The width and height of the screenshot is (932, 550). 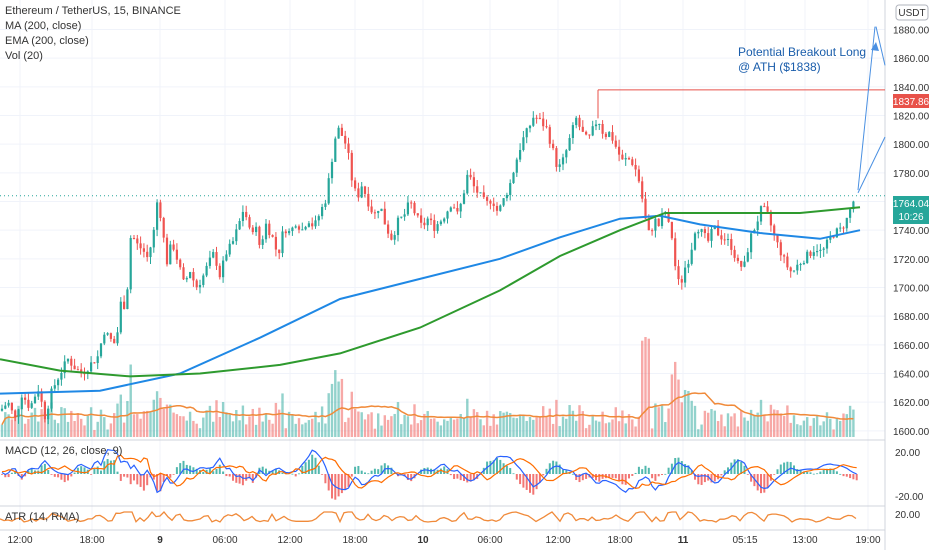 I want to click on currency-badge, so click(x=912, y=12).